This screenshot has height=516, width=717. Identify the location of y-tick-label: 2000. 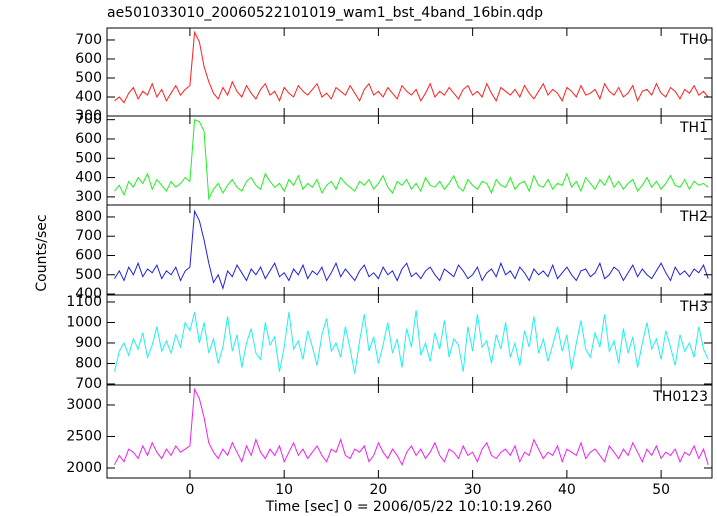
(84, 468).